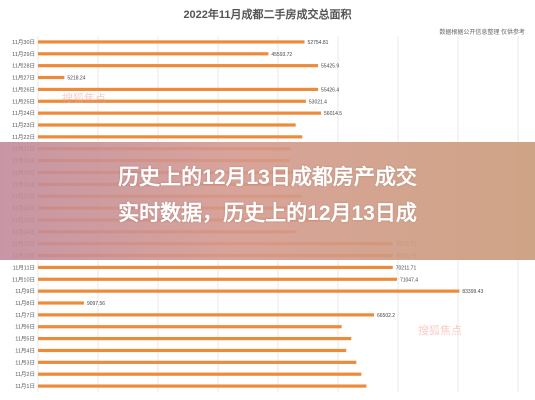  I want to click on bar-data-label: 52754.81, so click(318, 43).